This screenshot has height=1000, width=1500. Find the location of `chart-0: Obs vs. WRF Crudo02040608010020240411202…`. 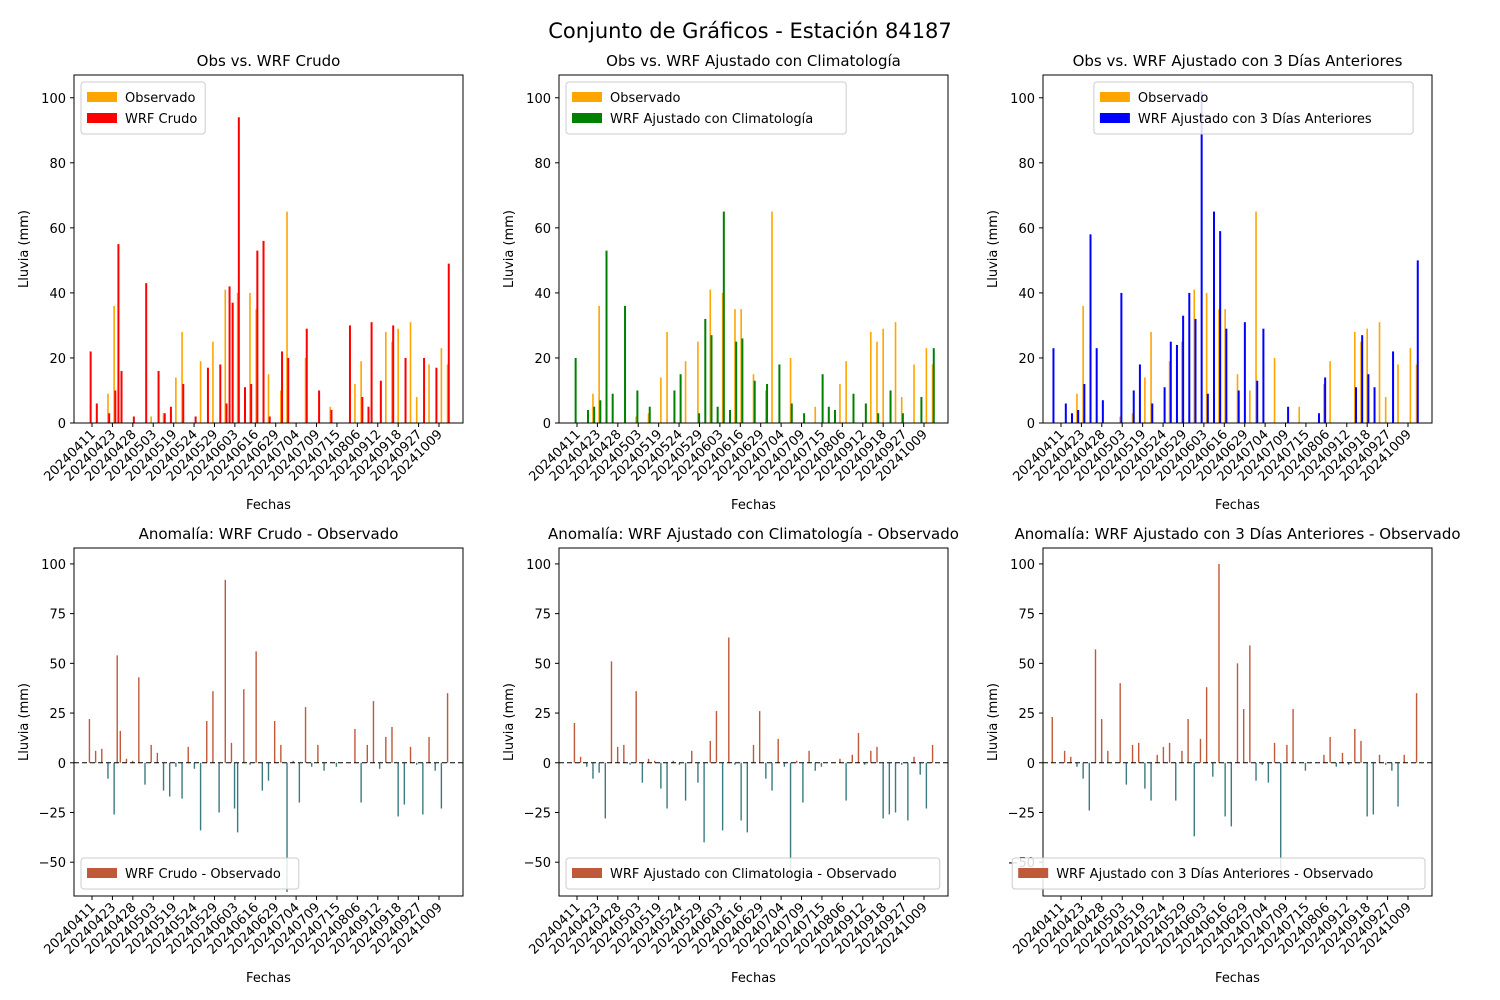

chart-0: Obs vs. WRF Crudo02040608010020240411202… is located at coordinates (240, 282).